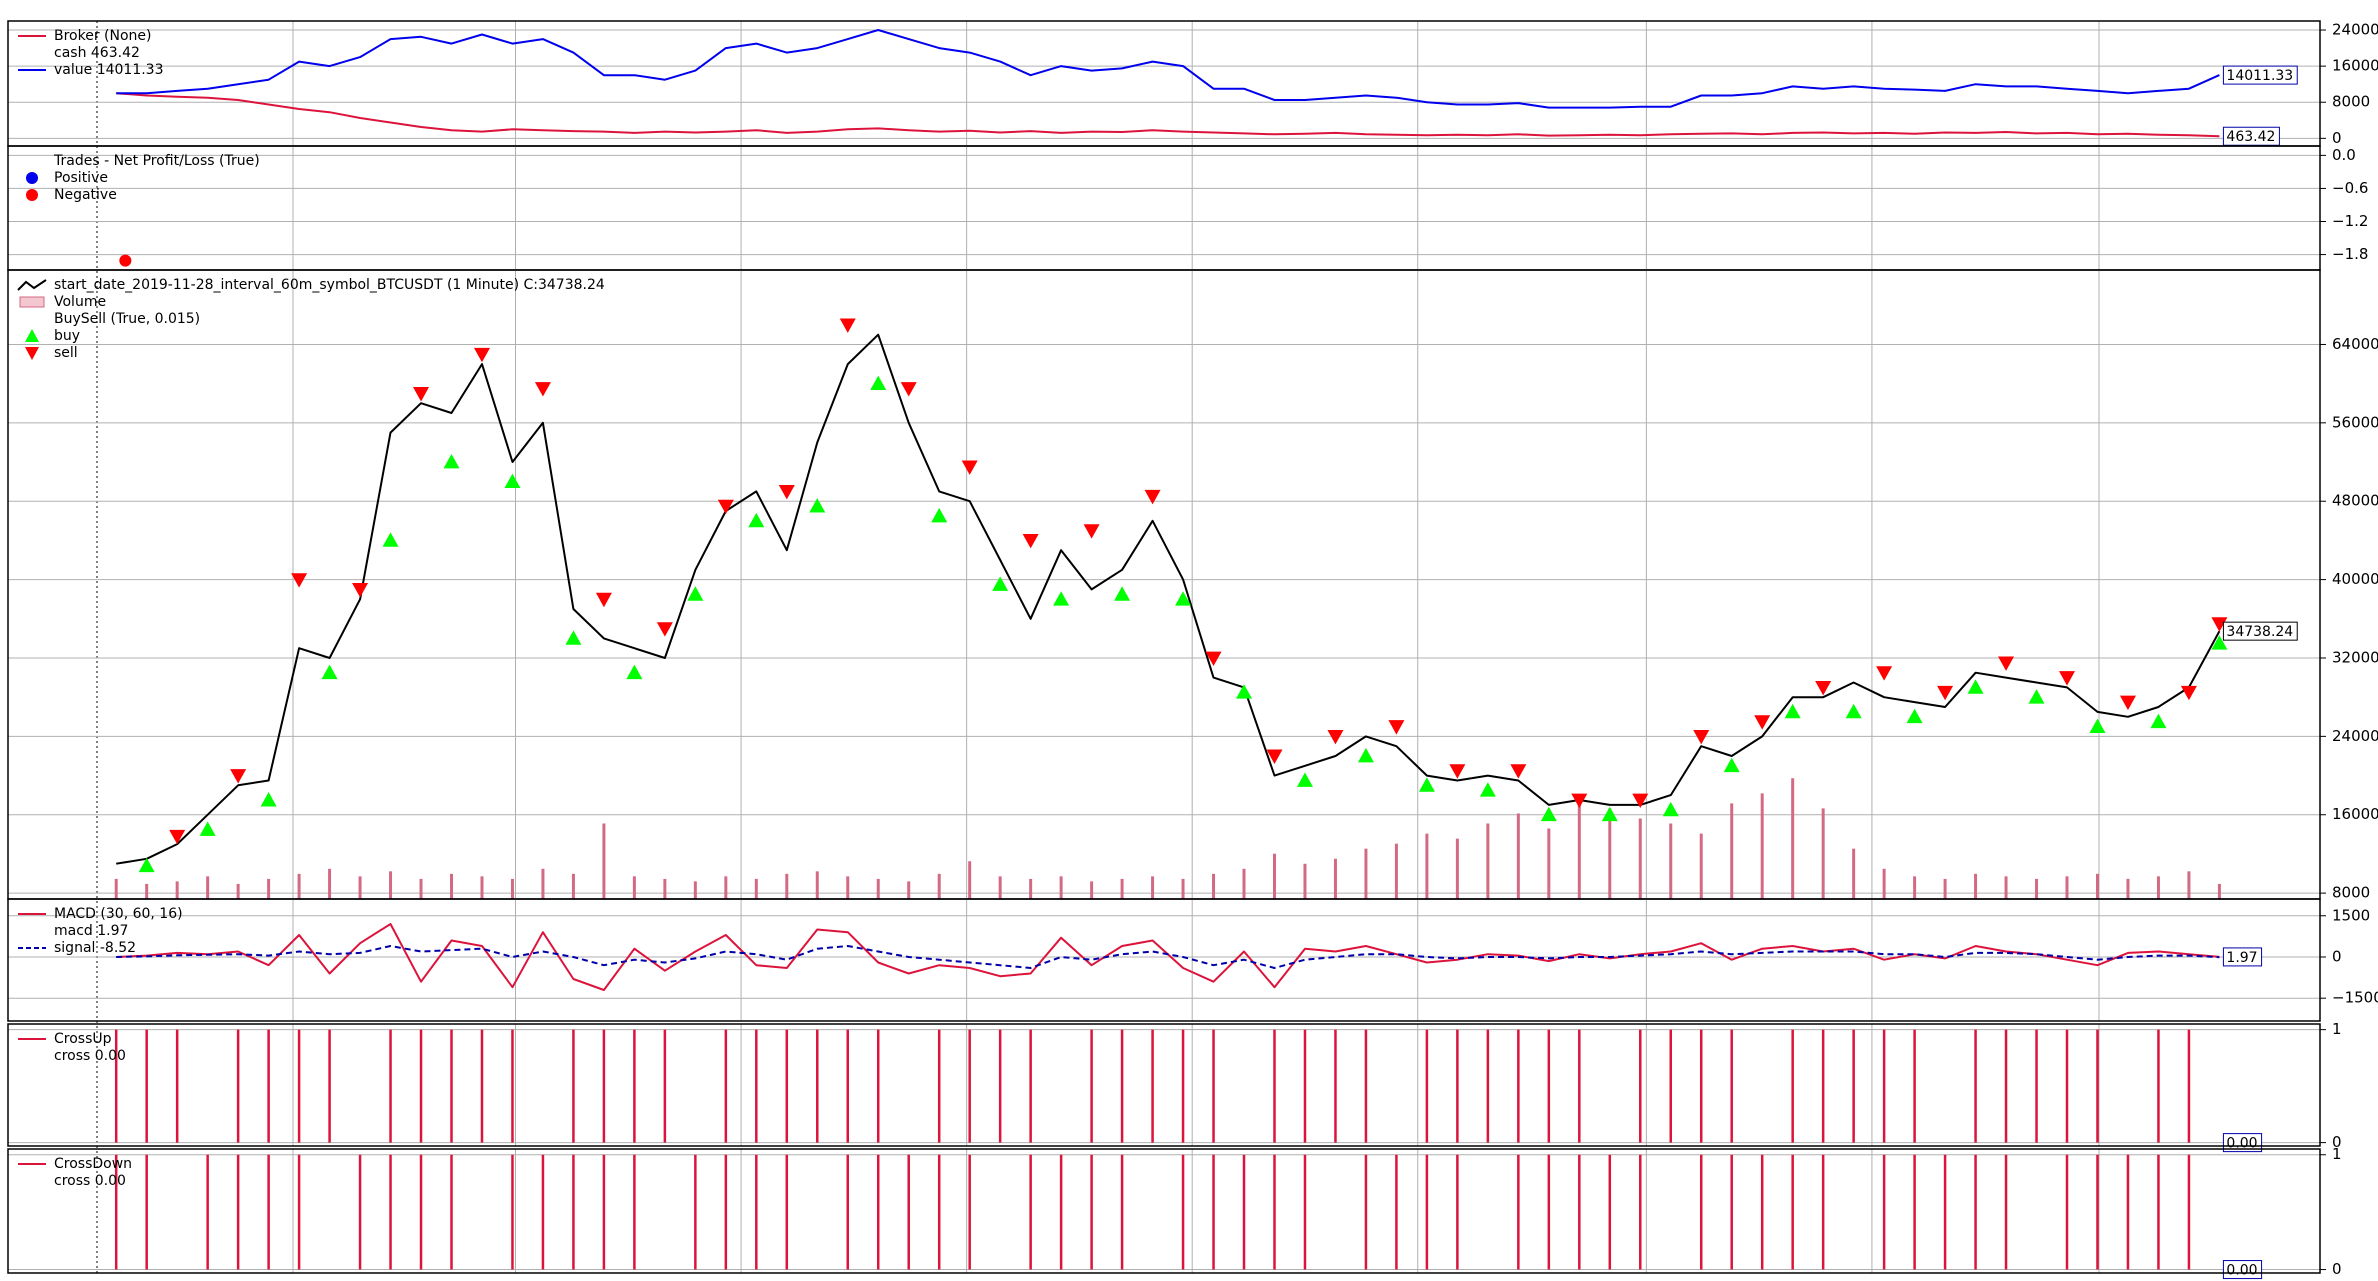  I want to click on y-tick-label: 64000, so click(2355, 344).